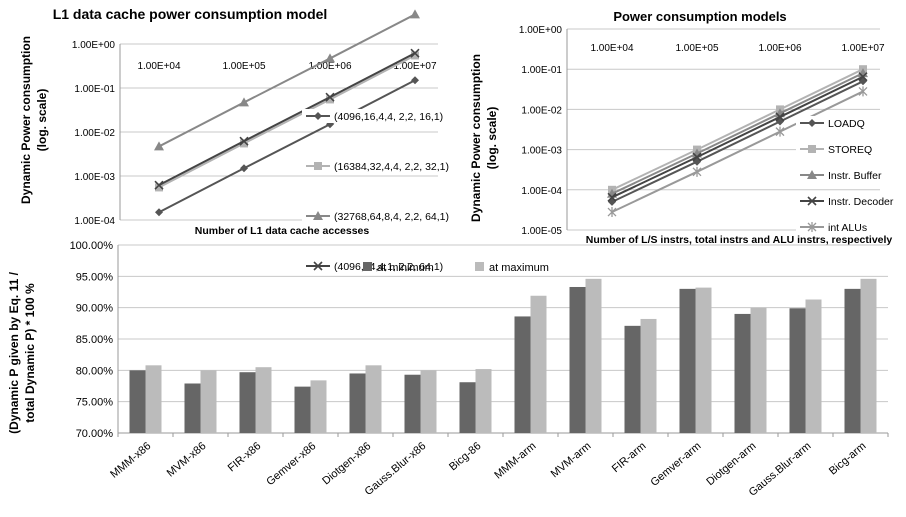 The image size is (906, 517). What do you see at coordinates (187, 459) in the screenshot?
I see `x-tick-label: MVM-x86` at bounding box center [187, 459].